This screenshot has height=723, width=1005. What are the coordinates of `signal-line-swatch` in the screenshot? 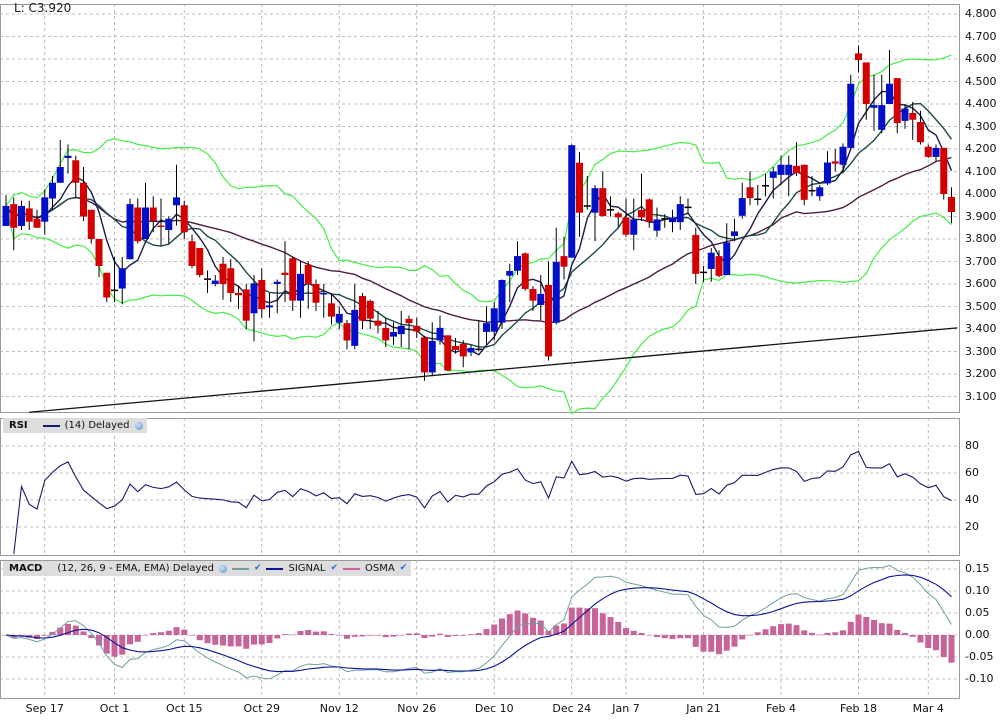 It's located at (275, 568).